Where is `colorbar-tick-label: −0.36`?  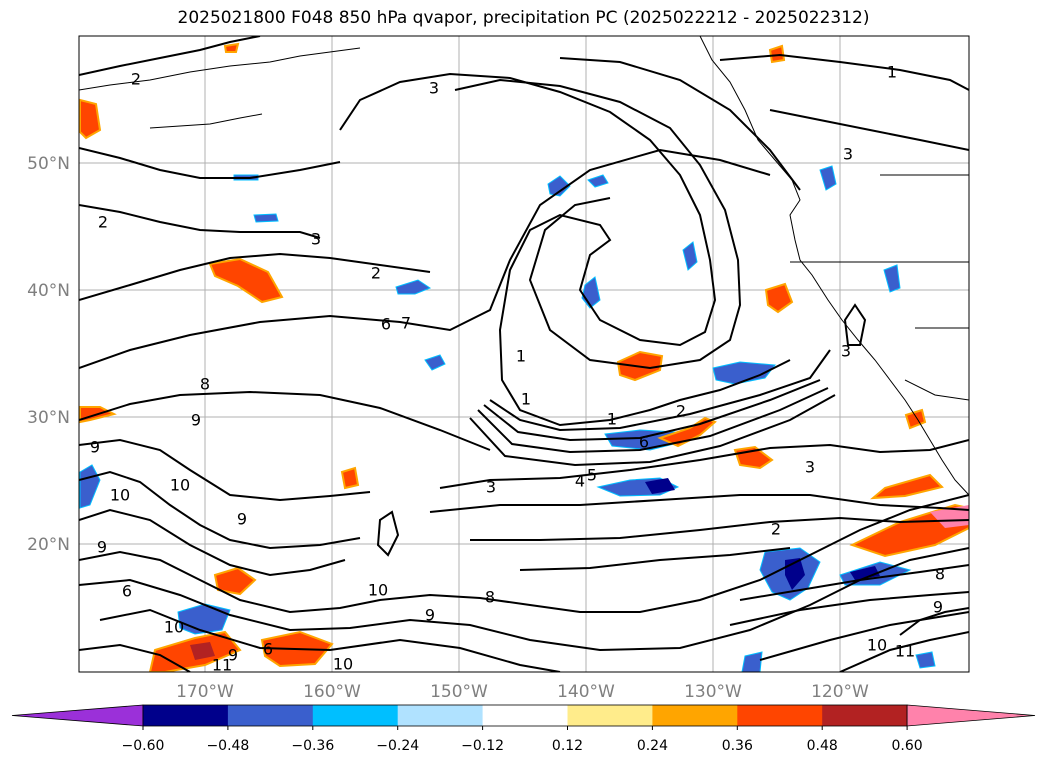
colorbar-tick-label: −0.36 is located at coordinates (312, 746).